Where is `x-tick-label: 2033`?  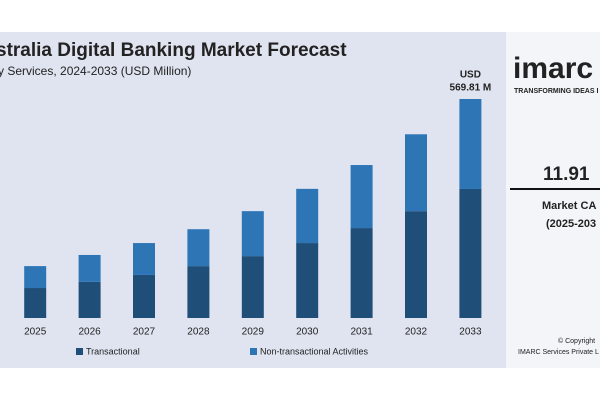
x-tick-label: 2033 is located at coordinates (470, 332).